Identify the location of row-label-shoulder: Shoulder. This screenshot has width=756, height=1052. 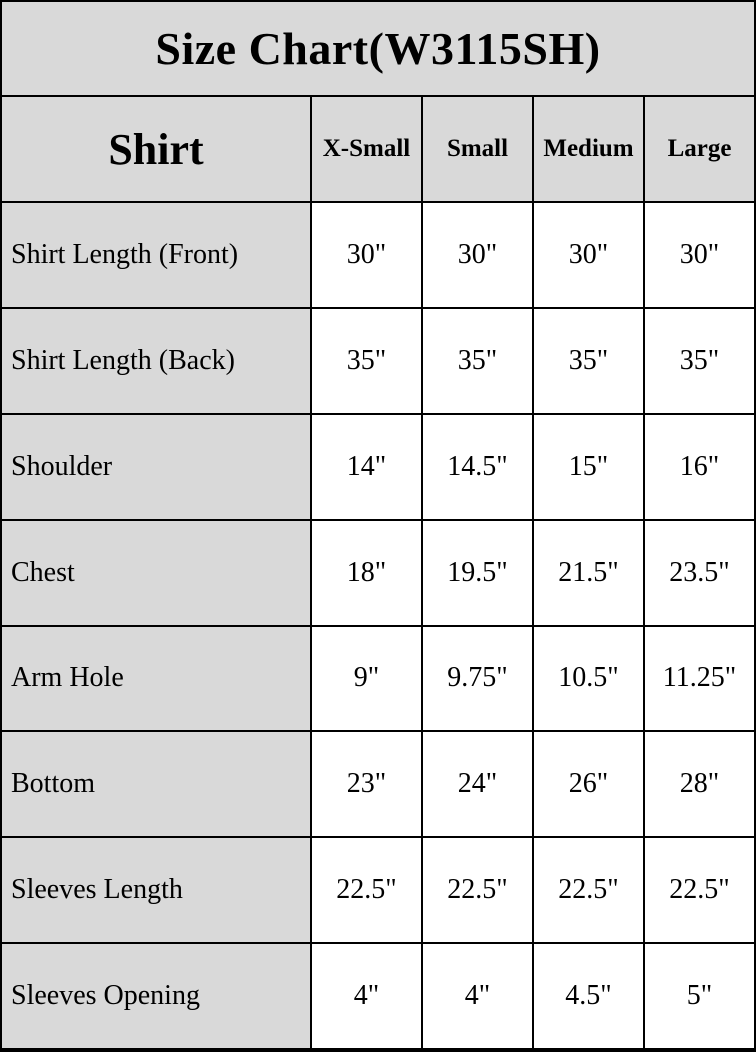
(156, 466).